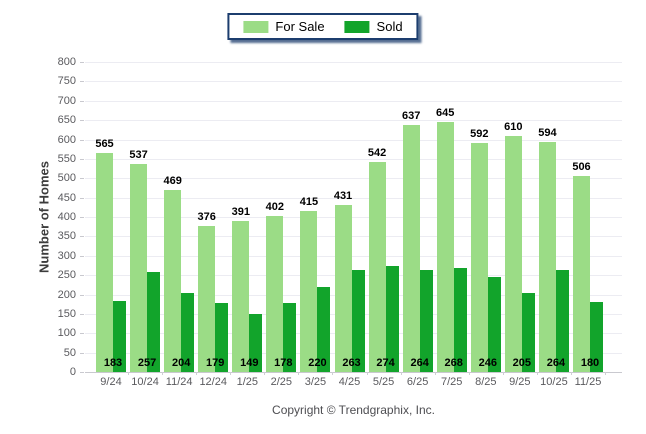  What do you see at coordinates (588, 382) in the screenshot?
I see `x-tick-label: 11/25` at bounding box center [588, 382].